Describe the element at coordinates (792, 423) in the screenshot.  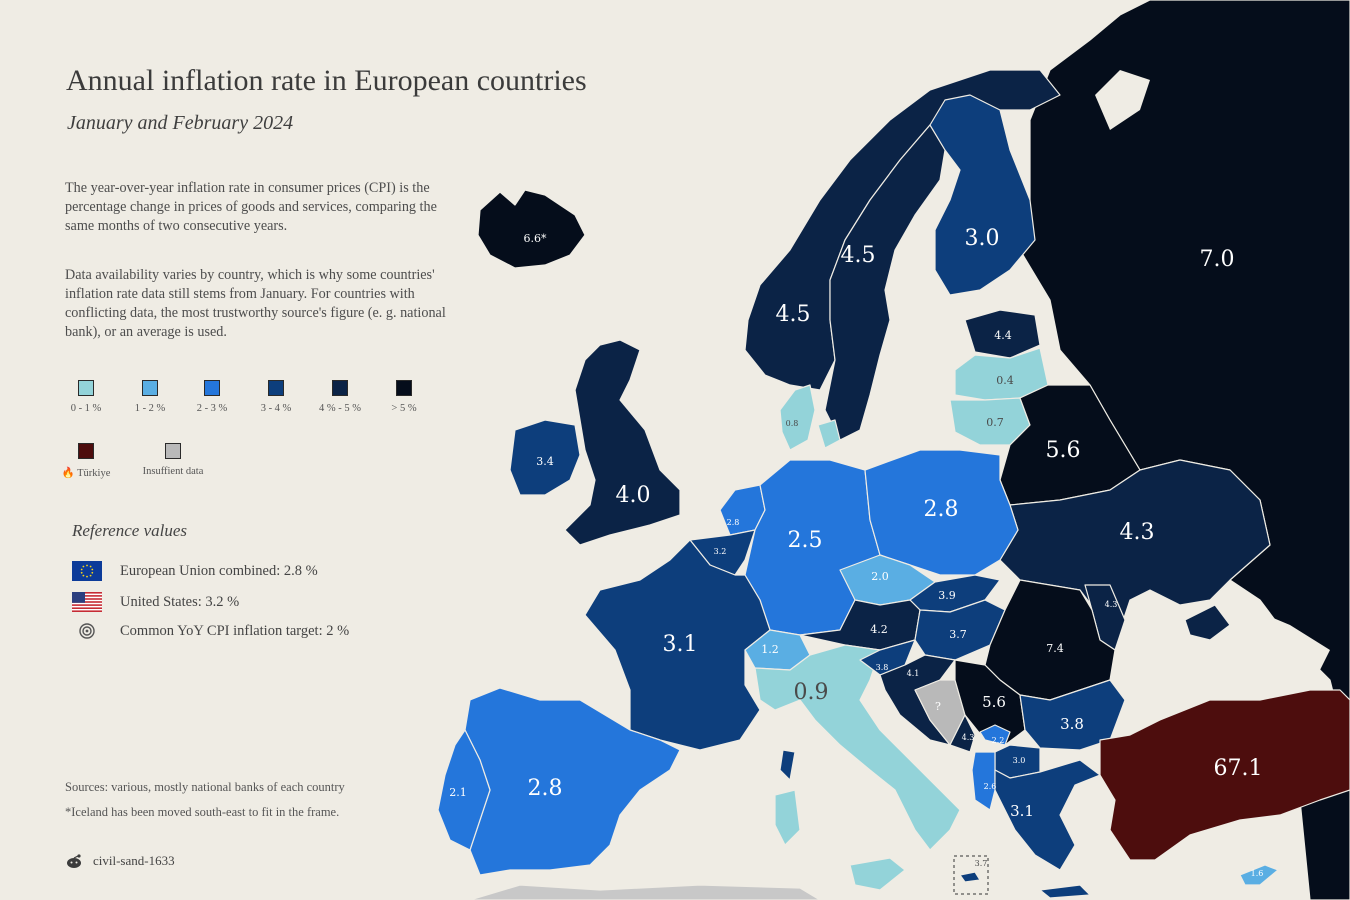
I see `label-denmark: 0.8` at that location.